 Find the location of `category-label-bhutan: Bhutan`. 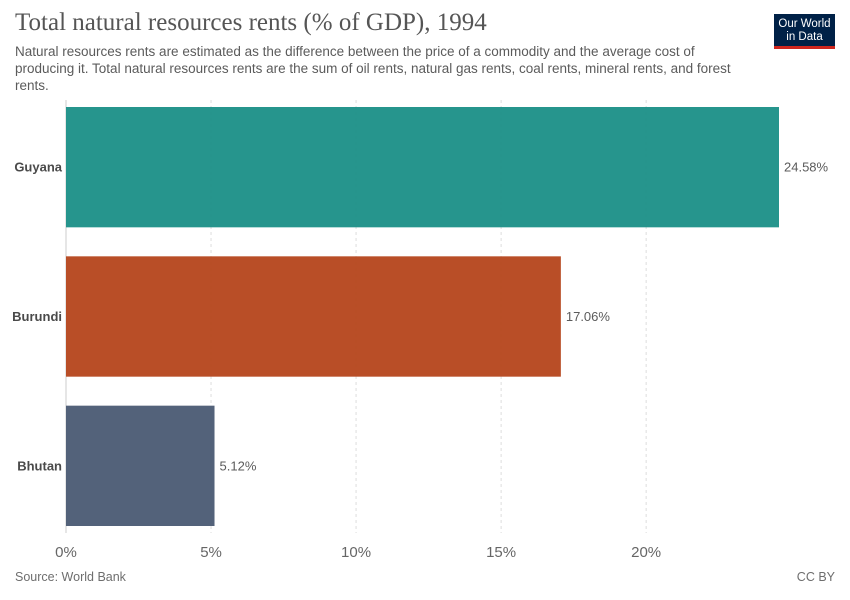

category-label-bhutan: Bhutan is located at coordinates (39, 465).